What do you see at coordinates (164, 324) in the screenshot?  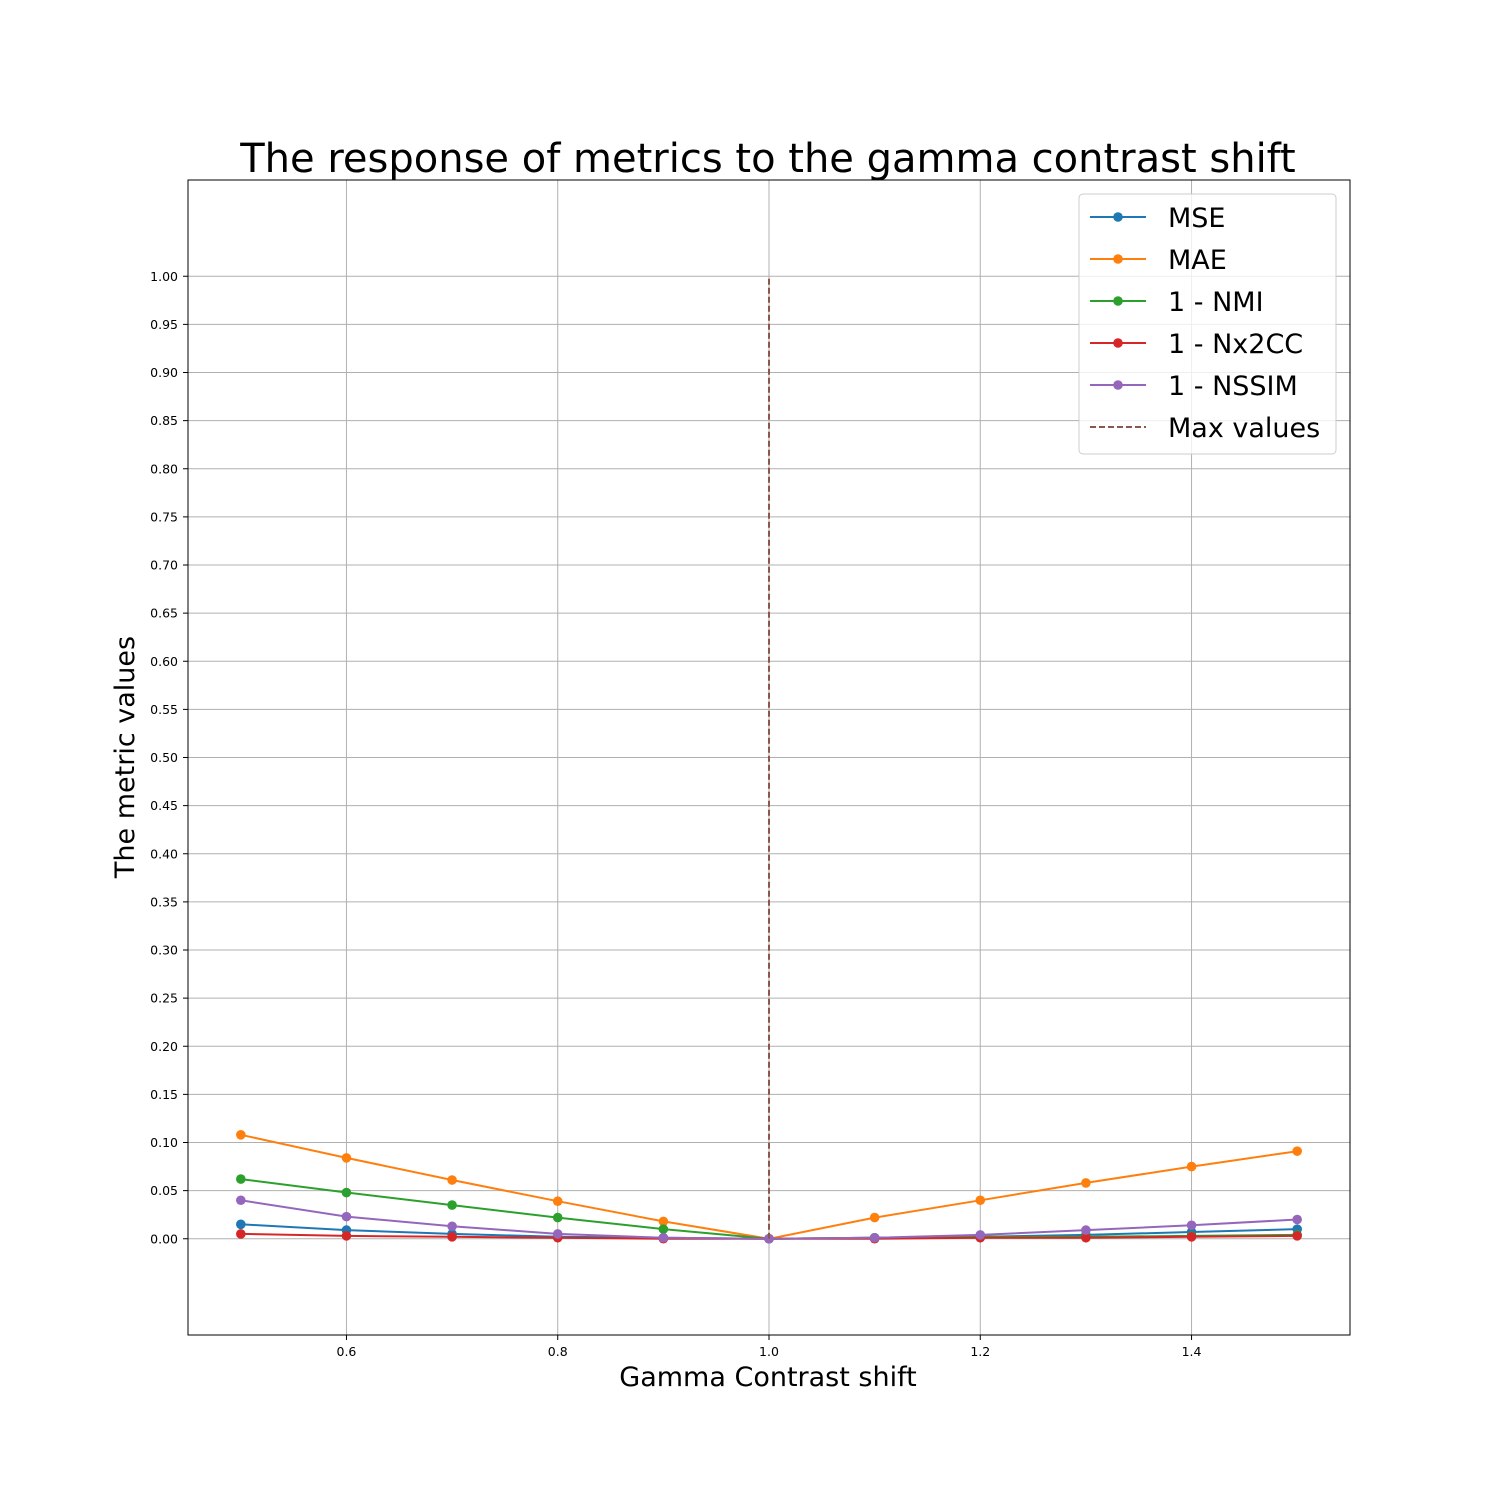 I see `y-tick-label: 0.95` at bounding box center [164, 324].